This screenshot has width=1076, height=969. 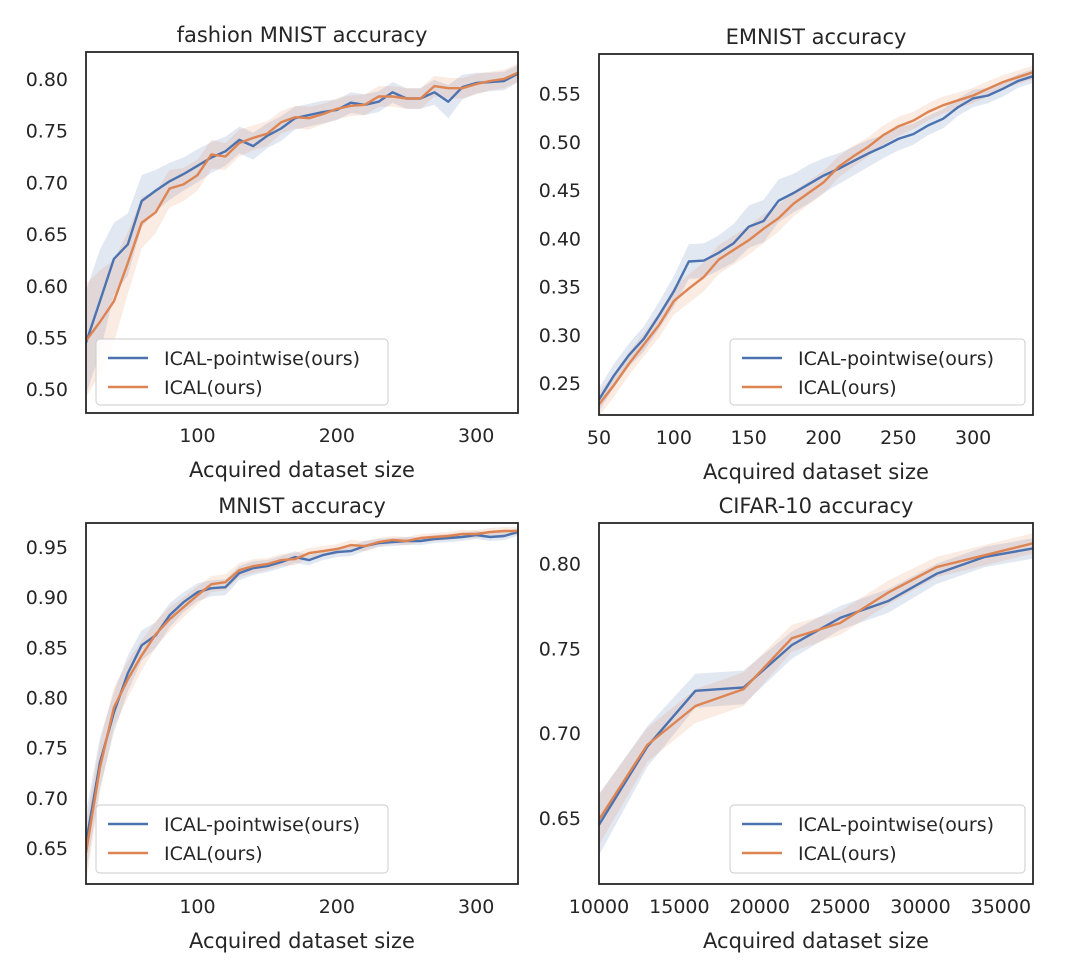 I want to click on chart-title: CIFAR-10 accuracy, so click(x=816, y=506).